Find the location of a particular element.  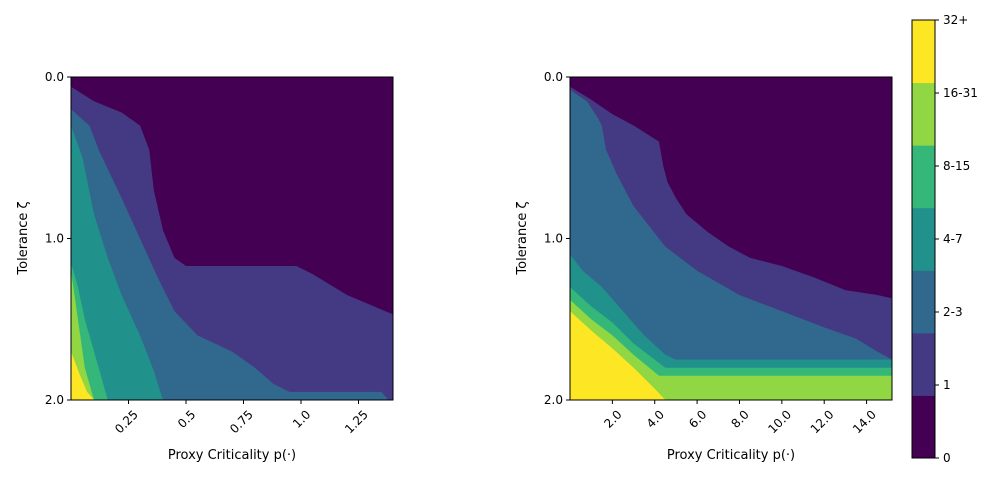

heatmap-left-y-label: Tolerance ζ is located at coordinates (23, 238).